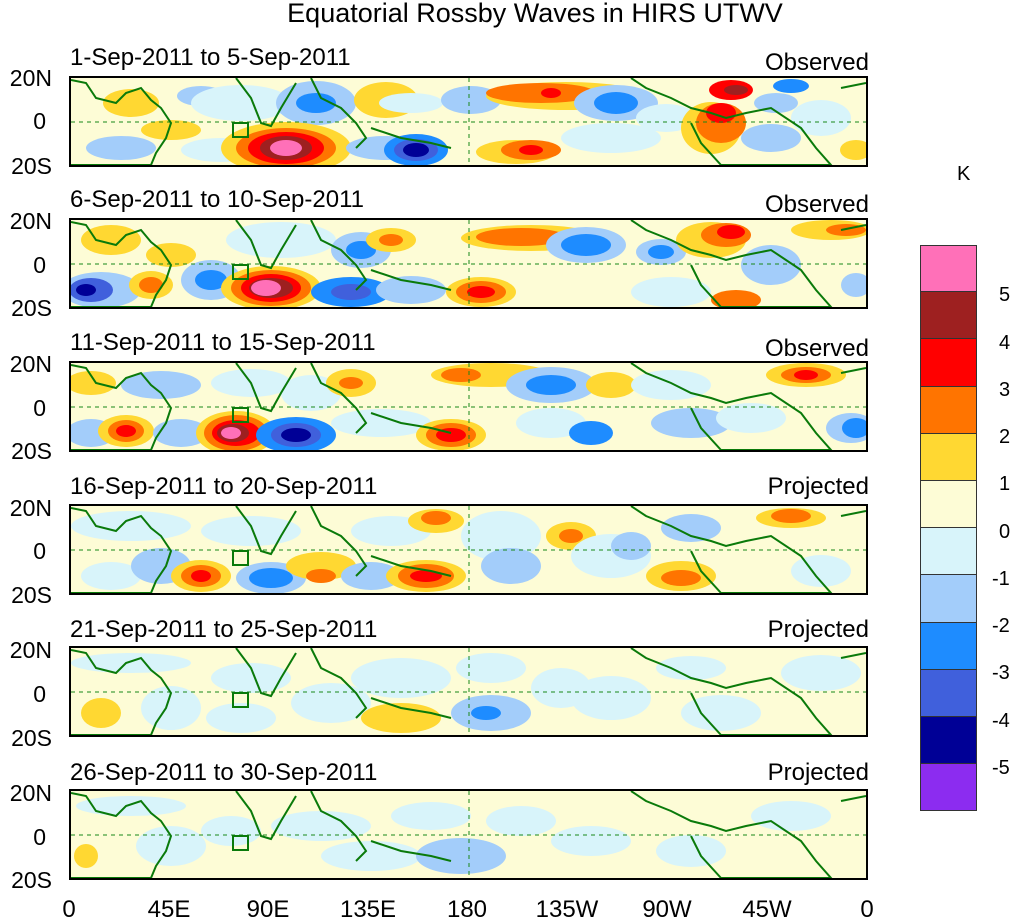 Image resolution: width=1015 pixels, height=924 pixels. I want to click on colorbar-label: -1, so click(1001, 579).